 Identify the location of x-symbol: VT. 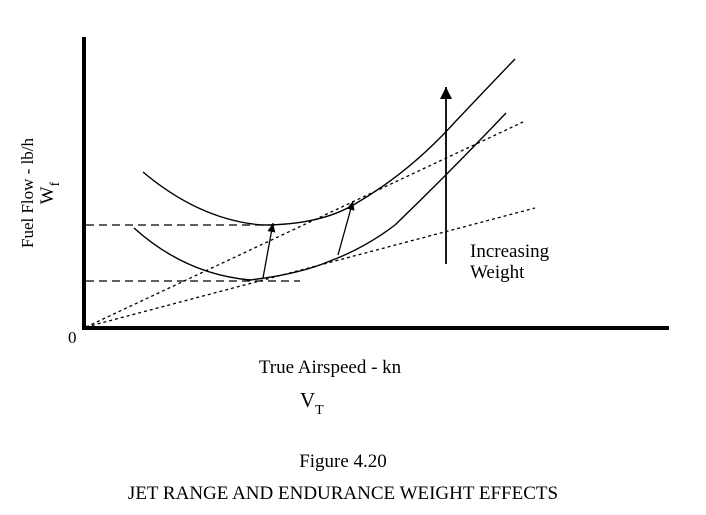
(312, 403).